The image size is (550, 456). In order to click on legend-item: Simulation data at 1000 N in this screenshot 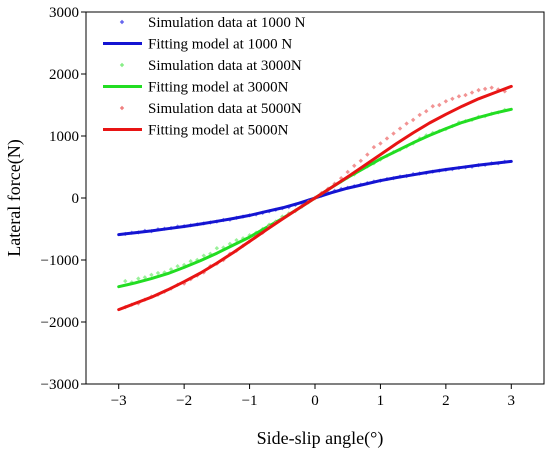, I will do `click(212, 23)`.